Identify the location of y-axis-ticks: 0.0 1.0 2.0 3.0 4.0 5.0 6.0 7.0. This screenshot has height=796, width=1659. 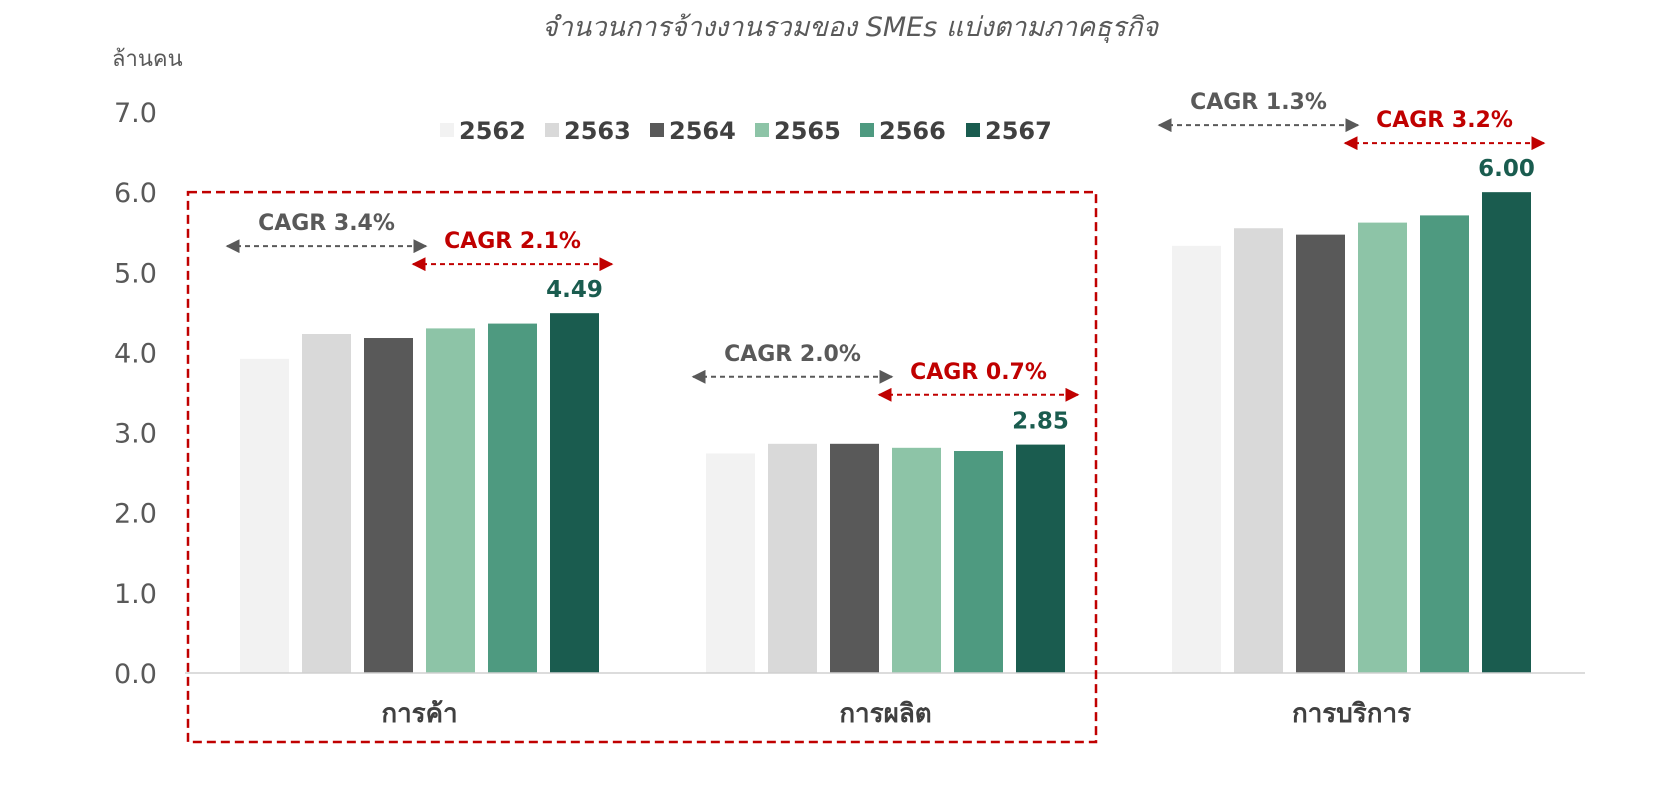
(135, 394).